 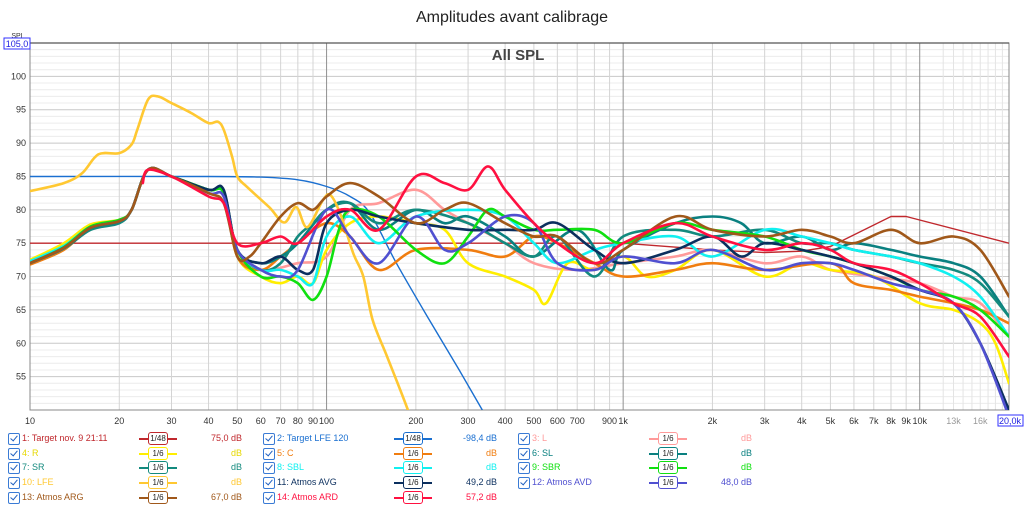 What do you see at coordinates (643, 483) in the screenshot?
I see `legend-item-12: 12: Atmos AVD 1/6 48,0 dB` at bounding box center [643, 483].